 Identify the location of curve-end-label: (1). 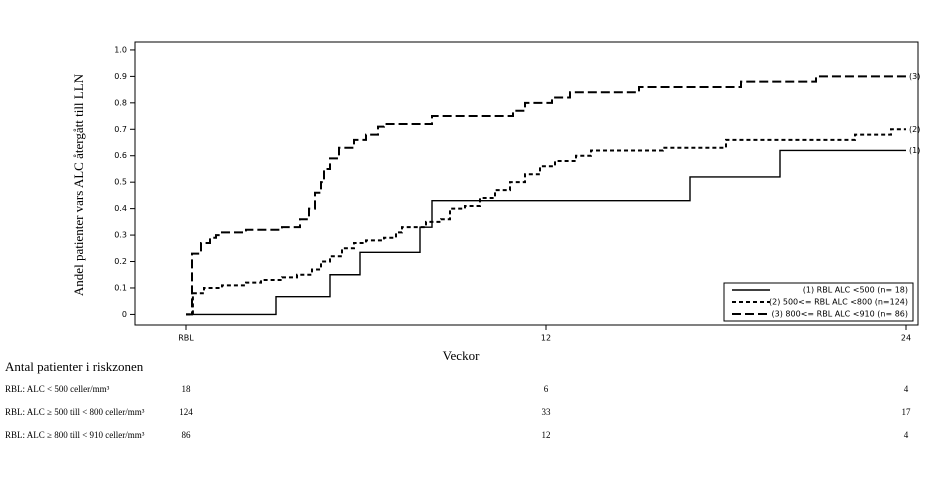
(914, 150).